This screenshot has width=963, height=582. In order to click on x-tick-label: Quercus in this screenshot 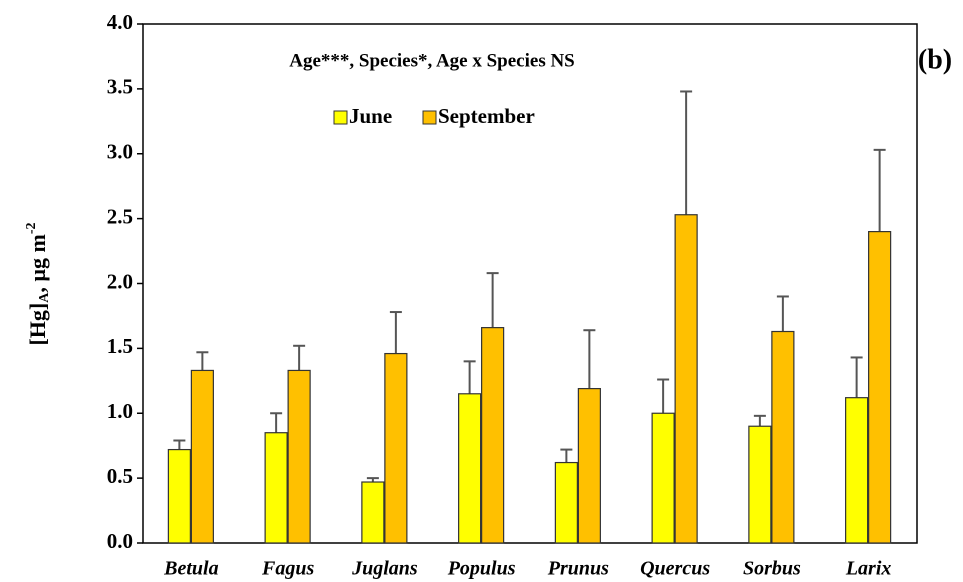, I will do `click(675, 569)`.